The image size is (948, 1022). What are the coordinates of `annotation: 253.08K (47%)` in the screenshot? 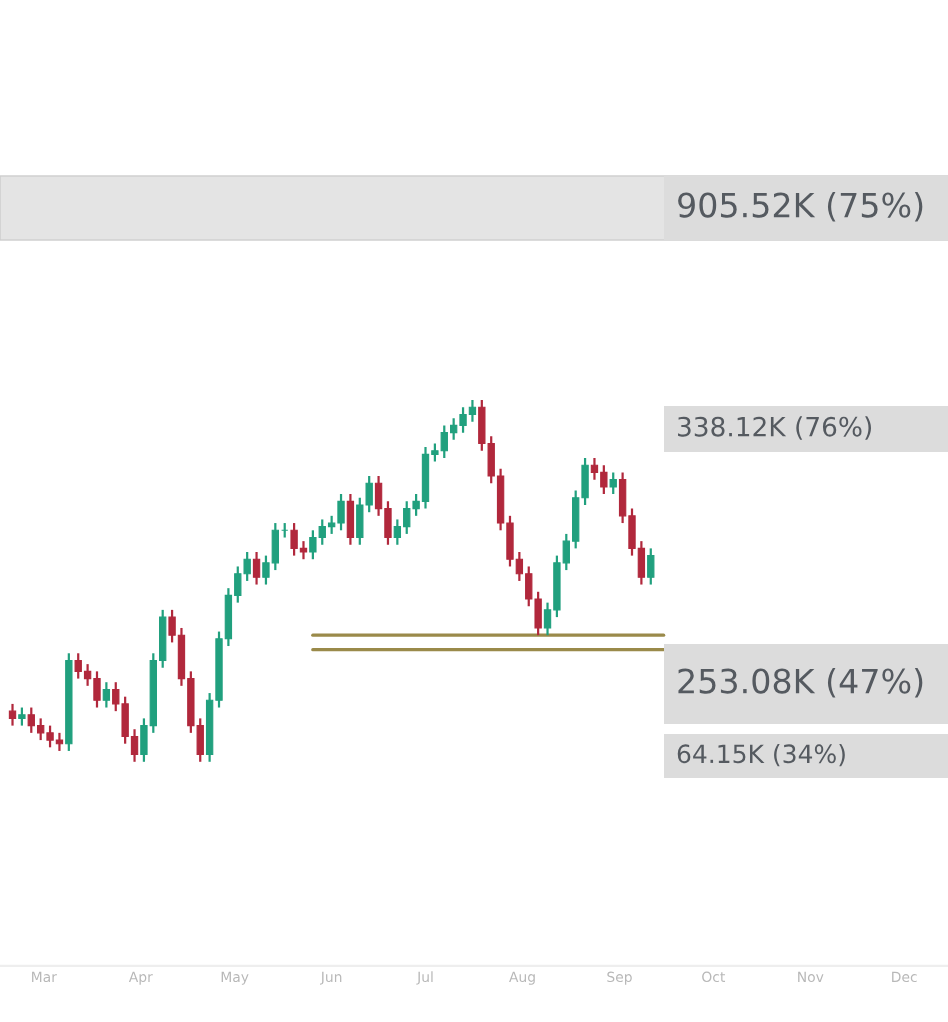 It's located at (800, 682).